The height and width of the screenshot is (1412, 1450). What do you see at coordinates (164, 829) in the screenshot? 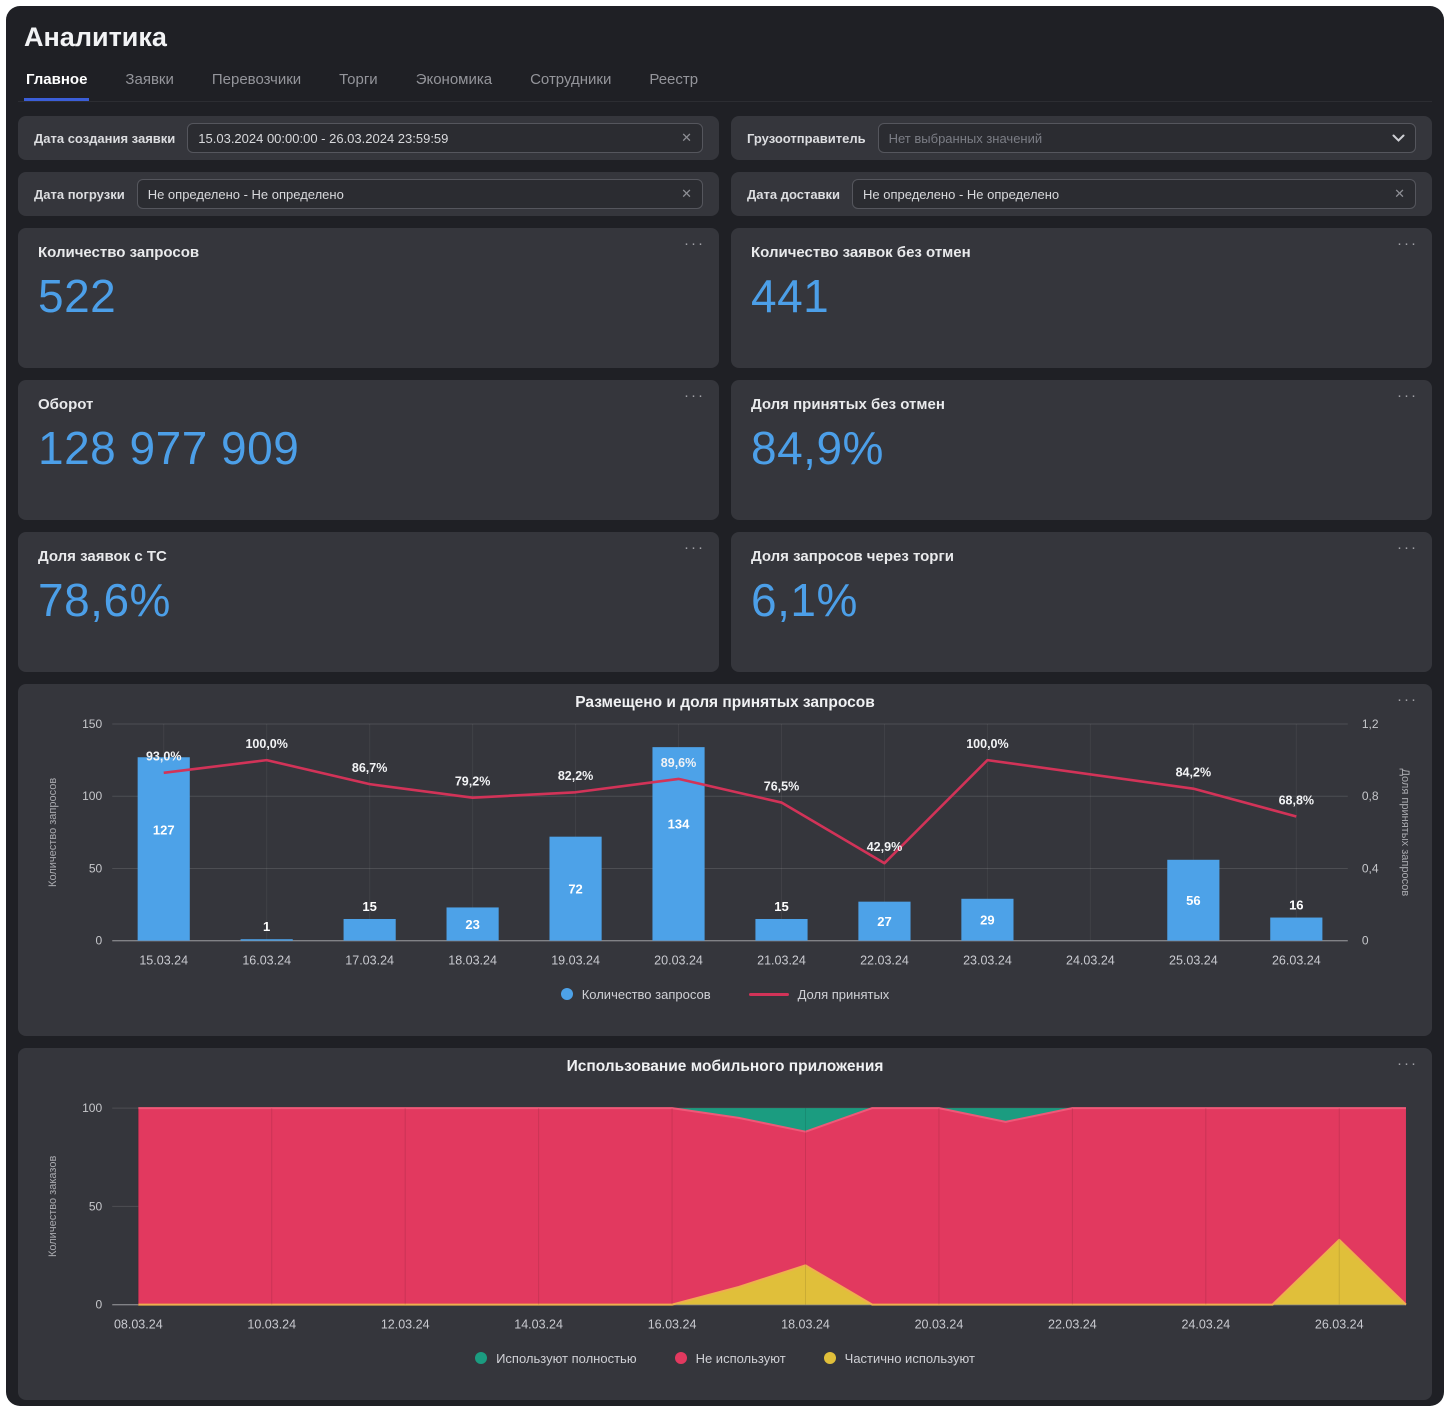
I see `svg-text: 127` at bounding box center [164, 829].